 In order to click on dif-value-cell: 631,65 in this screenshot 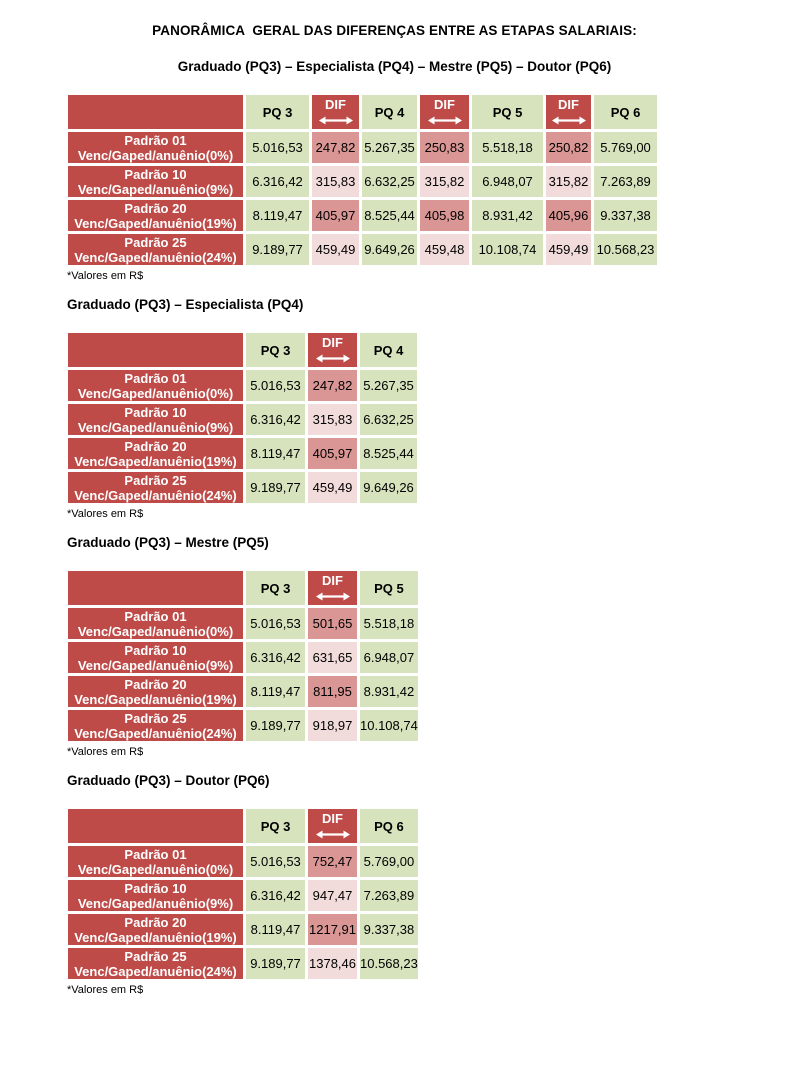, I will do `click(332, 657)`.